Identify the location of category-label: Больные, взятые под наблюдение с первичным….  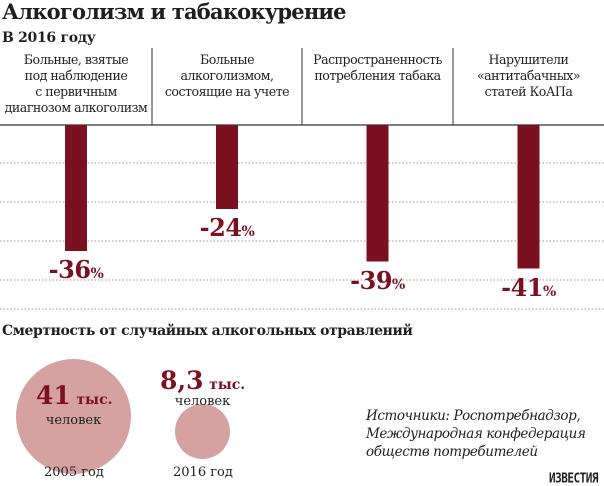
(76, 84).